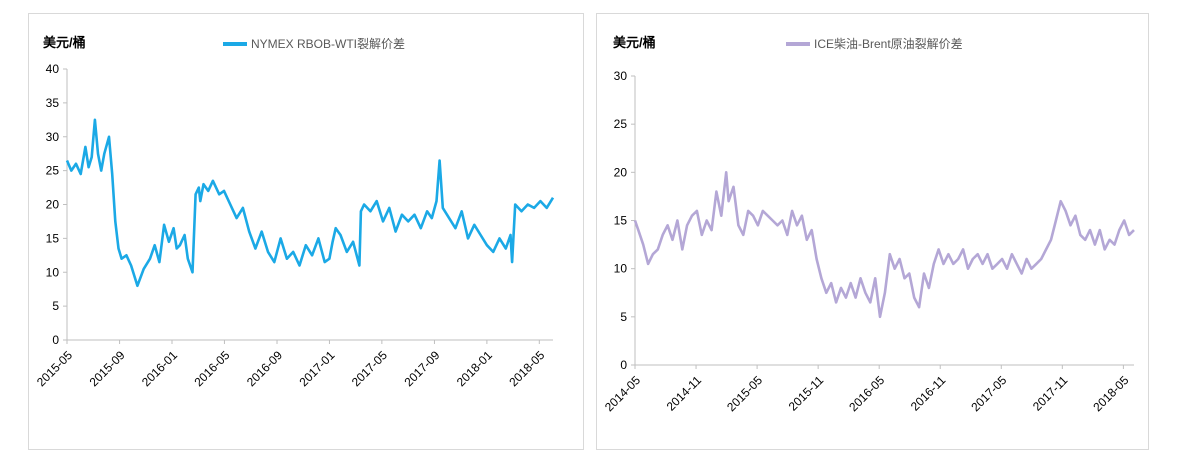 Image resolution: width=1183 pixels, height=464 pixels. What do you see at coordinates (474, 368) in the screenshot?
I see `x-tick-label: 2018-01` at bounding box center [474, 368].